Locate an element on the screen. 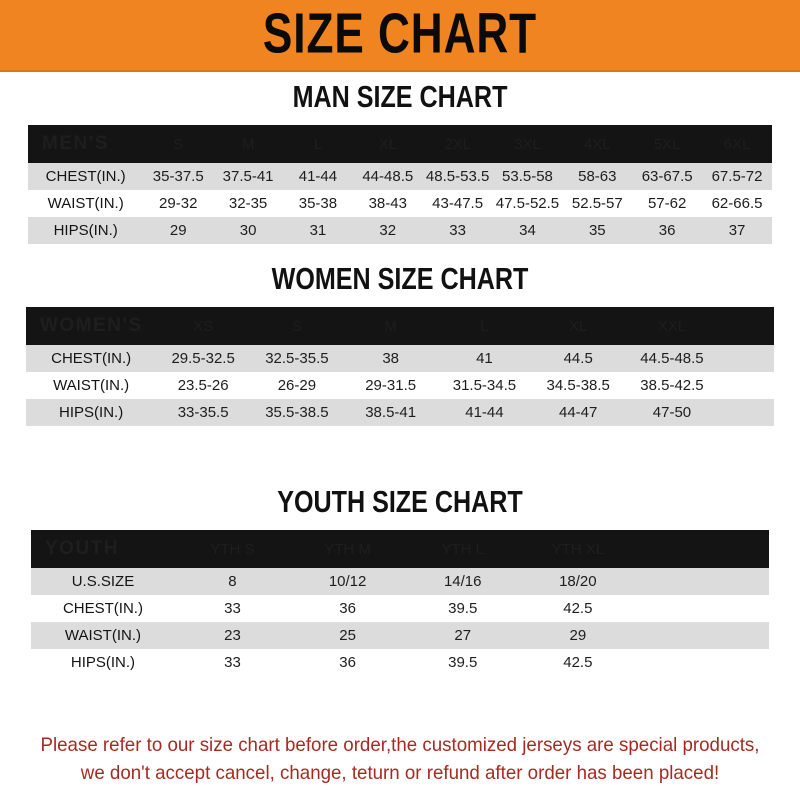  table-cell: 47-50 is located at coordinates (672, 412).